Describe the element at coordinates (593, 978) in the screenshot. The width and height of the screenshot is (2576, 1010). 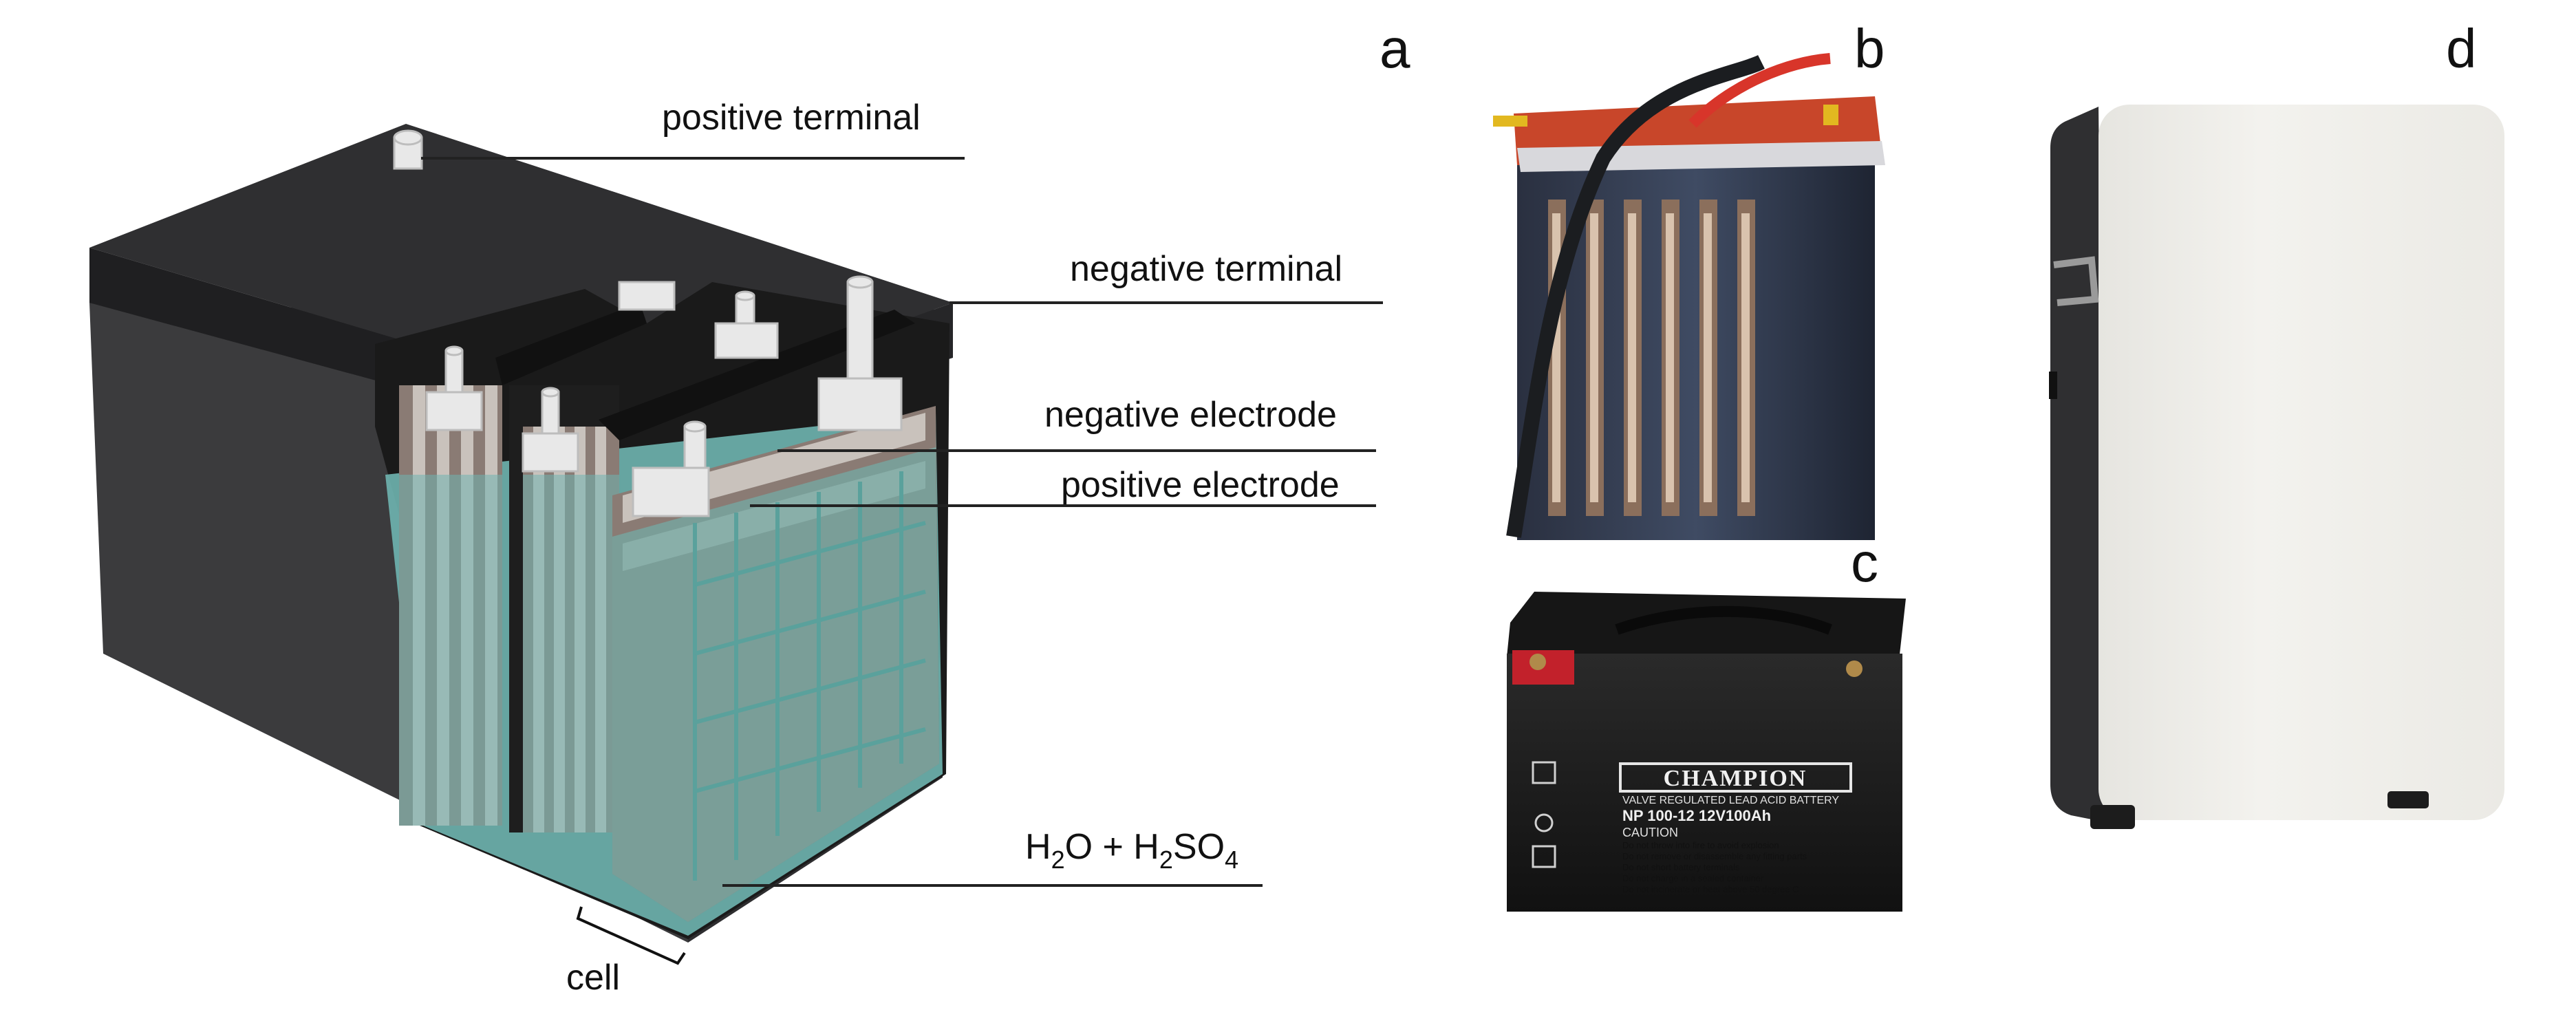
I see `label-cell: cell` at that location.